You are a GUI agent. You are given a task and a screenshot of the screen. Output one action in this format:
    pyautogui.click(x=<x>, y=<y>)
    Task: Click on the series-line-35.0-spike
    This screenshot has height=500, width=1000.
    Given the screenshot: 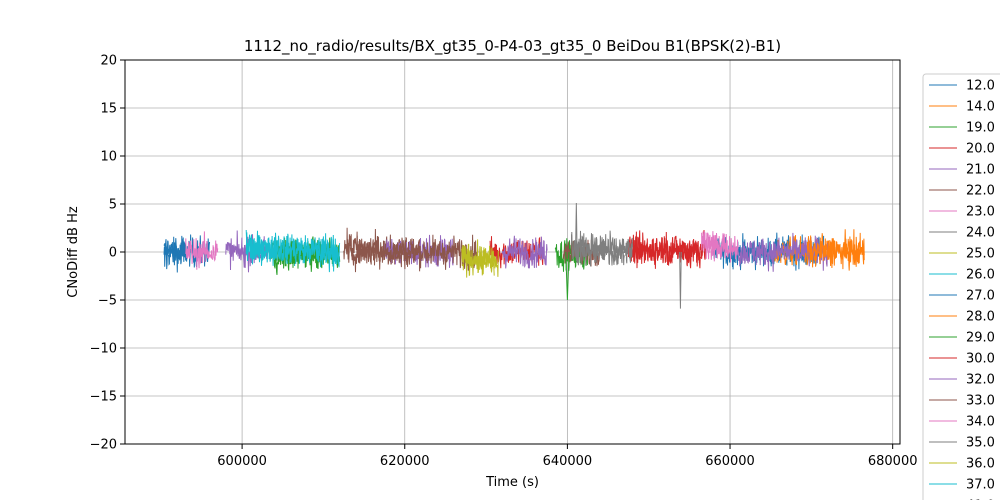 What is the action you would take?
    pyautogui.click(x=576, y=230)
    